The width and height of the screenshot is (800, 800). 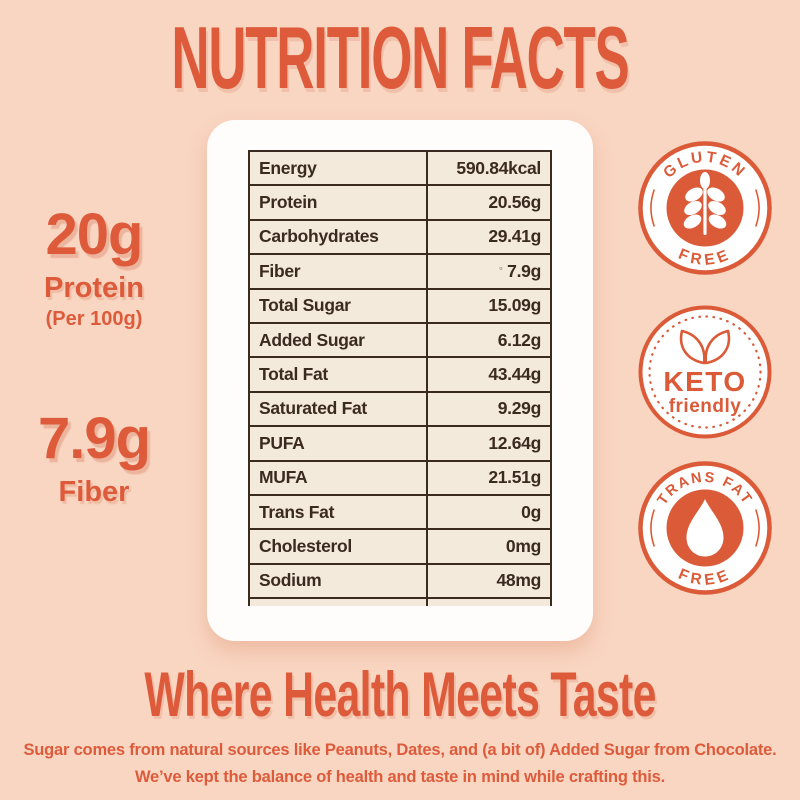 I want to click on wheat-icon, so click(x=705, y=203).